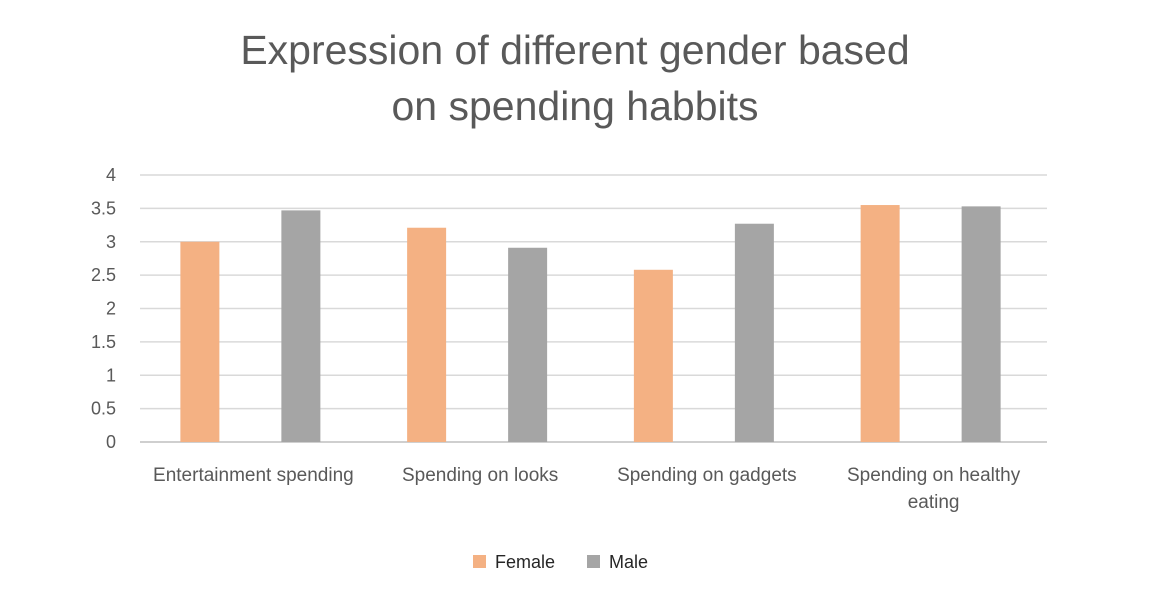  What do you see at coordinates (480, 475) in the screenshot?
I see `x-category-label: Spending on looks` at bounding box center [480, 475].